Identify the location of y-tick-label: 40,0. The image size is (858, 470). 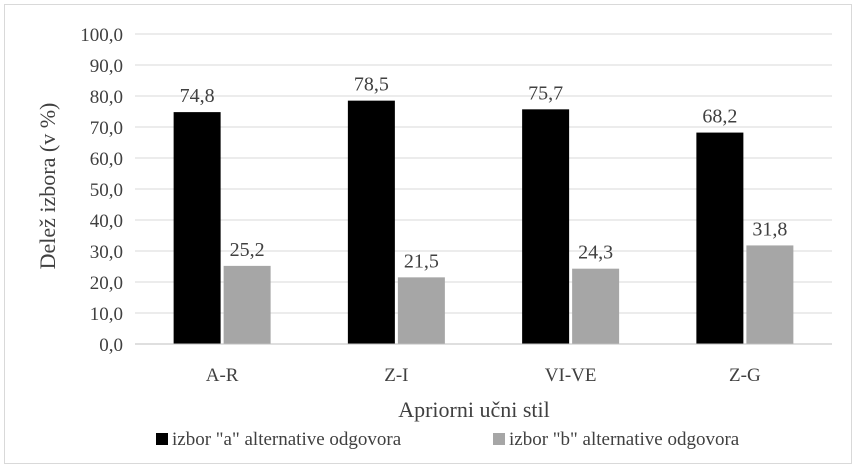
(106, 221).